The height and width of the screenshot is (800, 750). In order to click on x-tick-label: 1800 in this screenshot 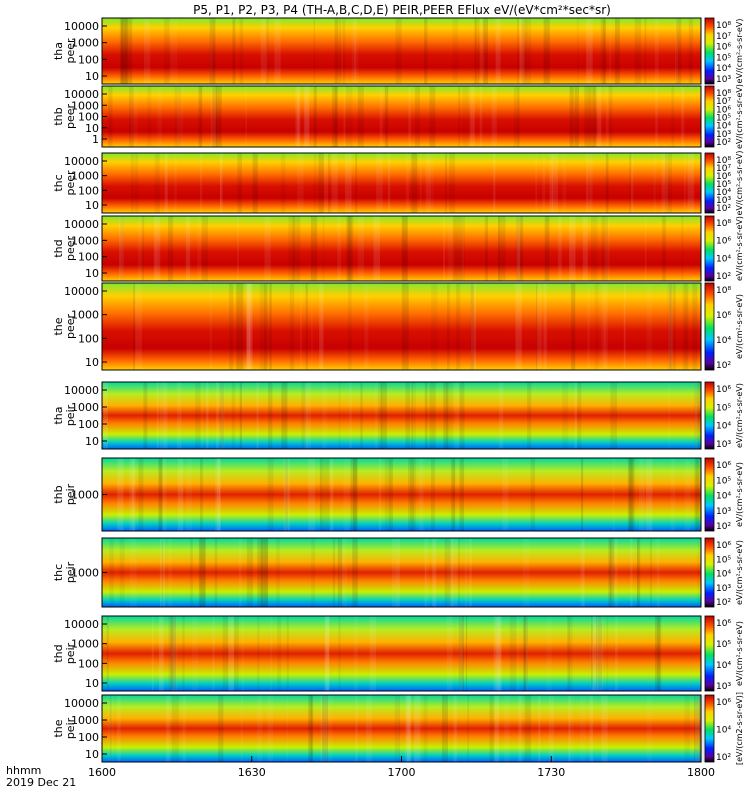, I will do `click(701, 772)`.